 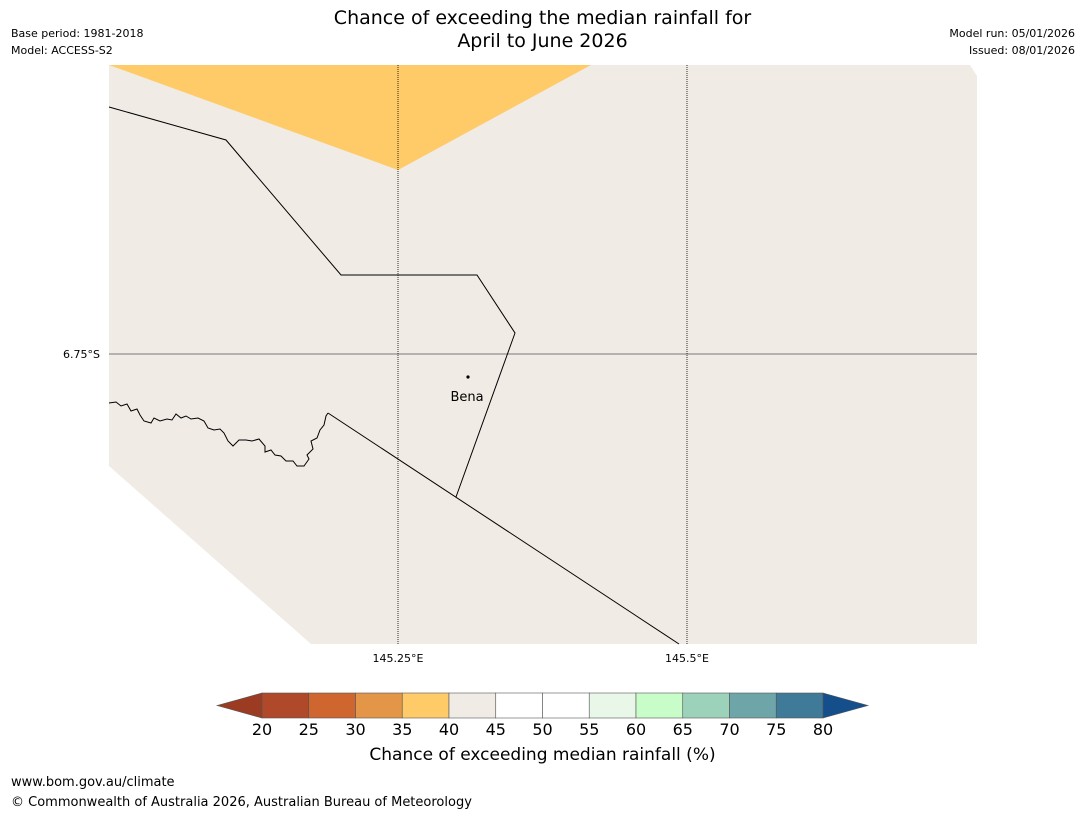 What do you see at coordinates (468, 377) in the screenshot?
I see `bena-marker` at bounding box center [468, 377].